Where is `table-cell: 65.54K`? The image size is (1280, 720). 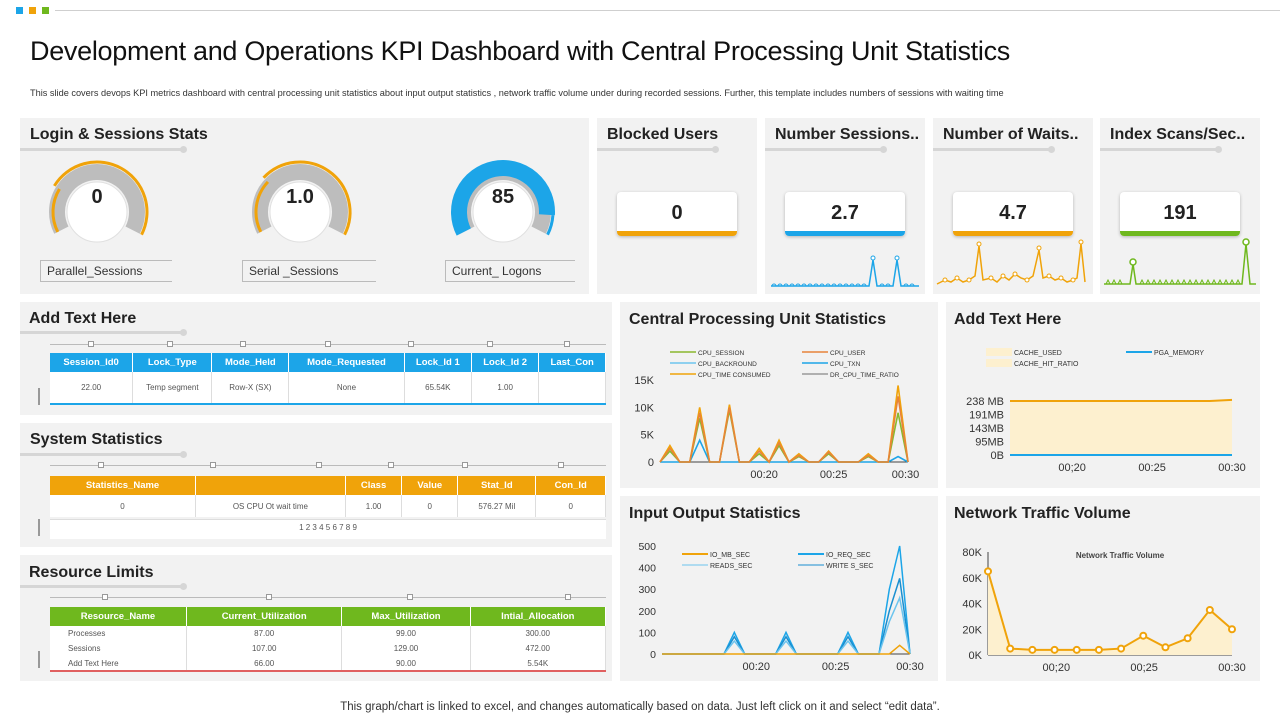
table-cell: 65.54K is located at coordinates (438, 388).